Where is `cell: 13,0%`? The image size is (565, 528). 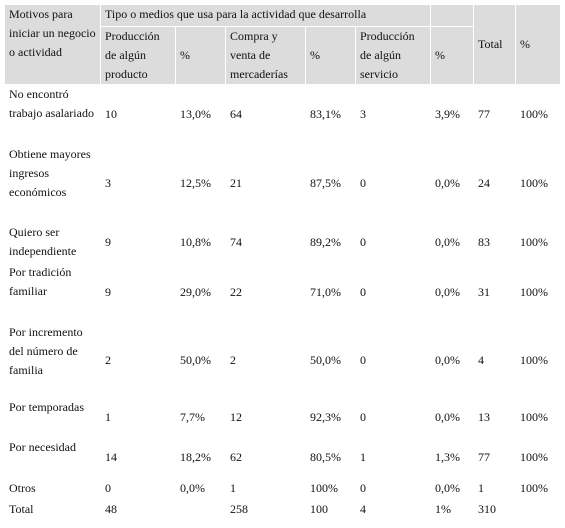 cell: 13,0% is located at coordinates (200, 114).